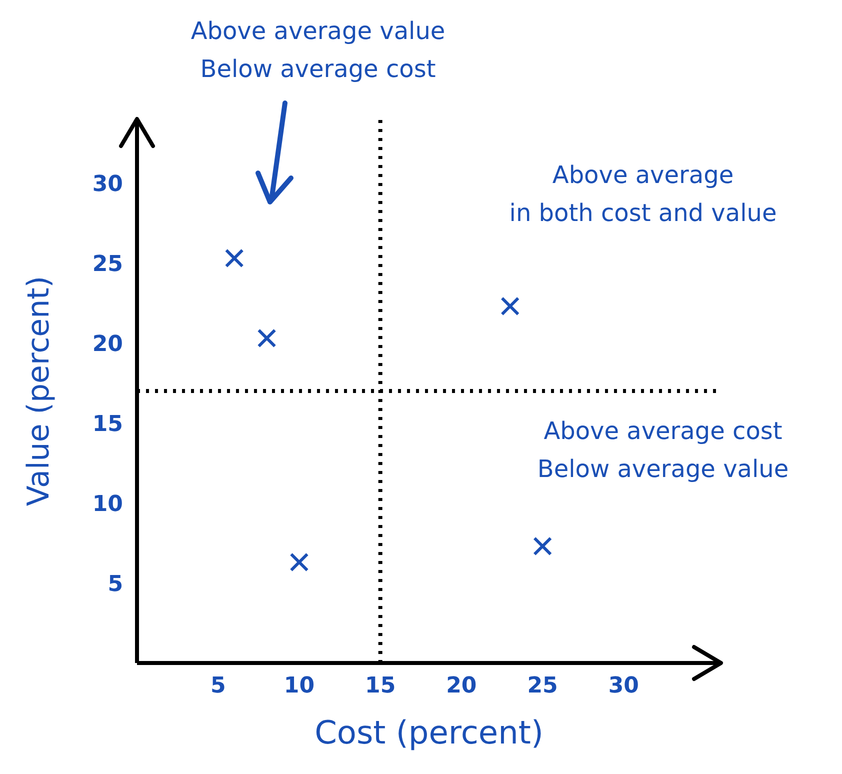  I want to click on y-tick-label: 30, so click(107, 184).